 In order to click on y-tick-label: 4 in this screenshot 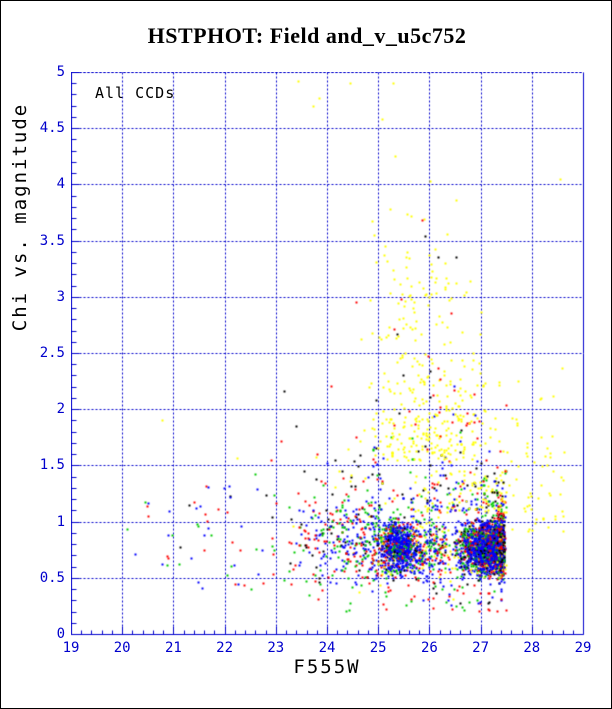, I will do `click(60, 184)`.